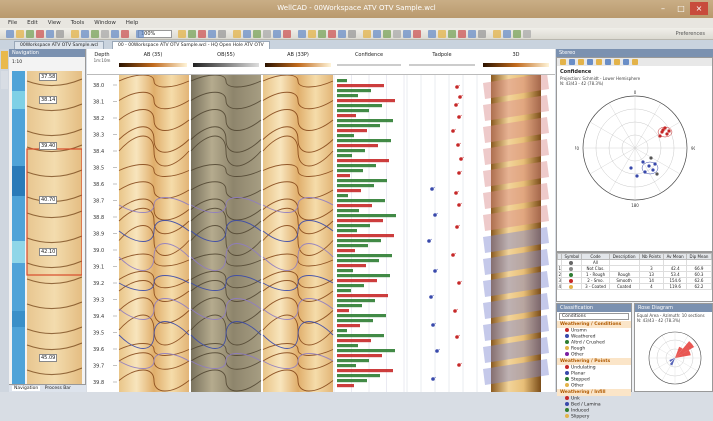  Describe the element at coordinates (594, 392) in the screenshot. I see `classification-group: Weathering / Infill` at that location.